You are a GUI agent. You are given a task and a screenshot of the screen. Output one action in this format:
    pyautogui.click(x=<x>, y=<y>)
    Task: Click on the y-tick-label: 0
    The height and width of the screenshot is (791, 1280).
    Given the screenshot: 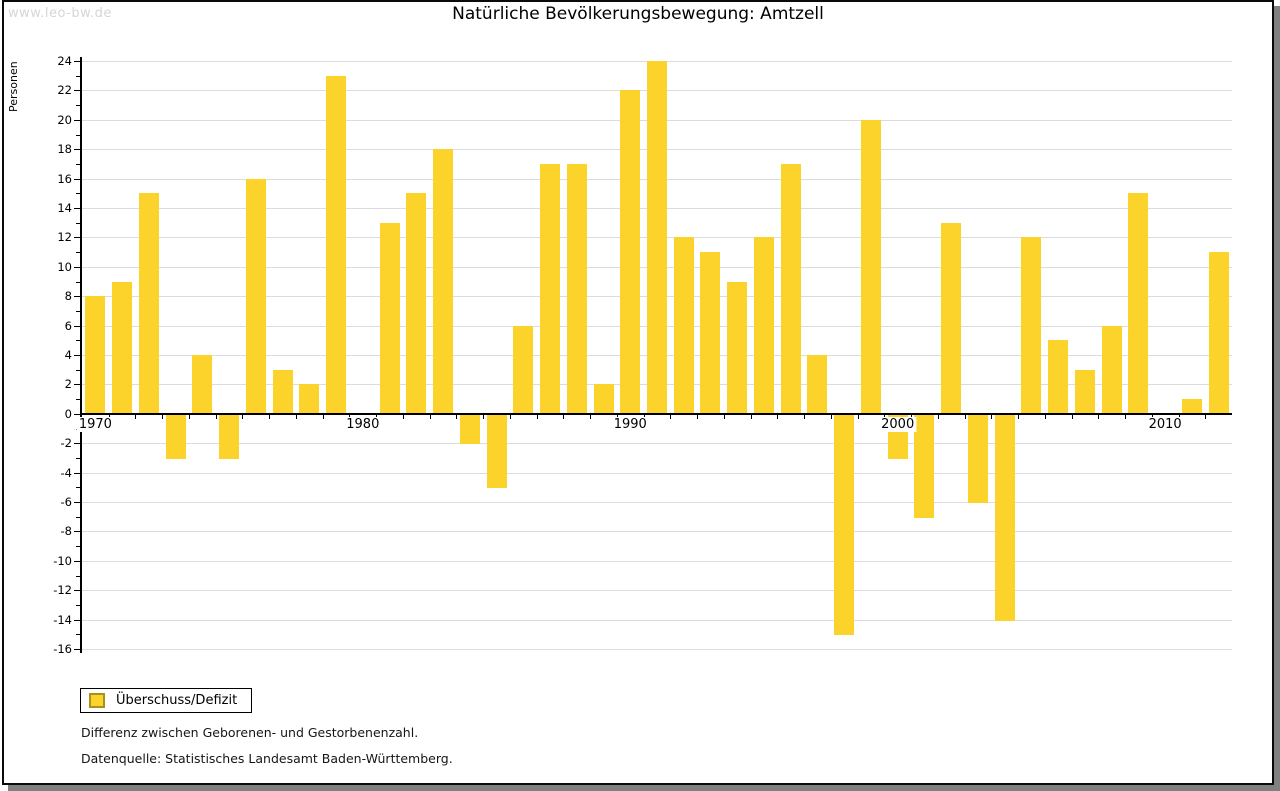 What is the action you would take?
    pyautogui.click(x=68, y=413)
    